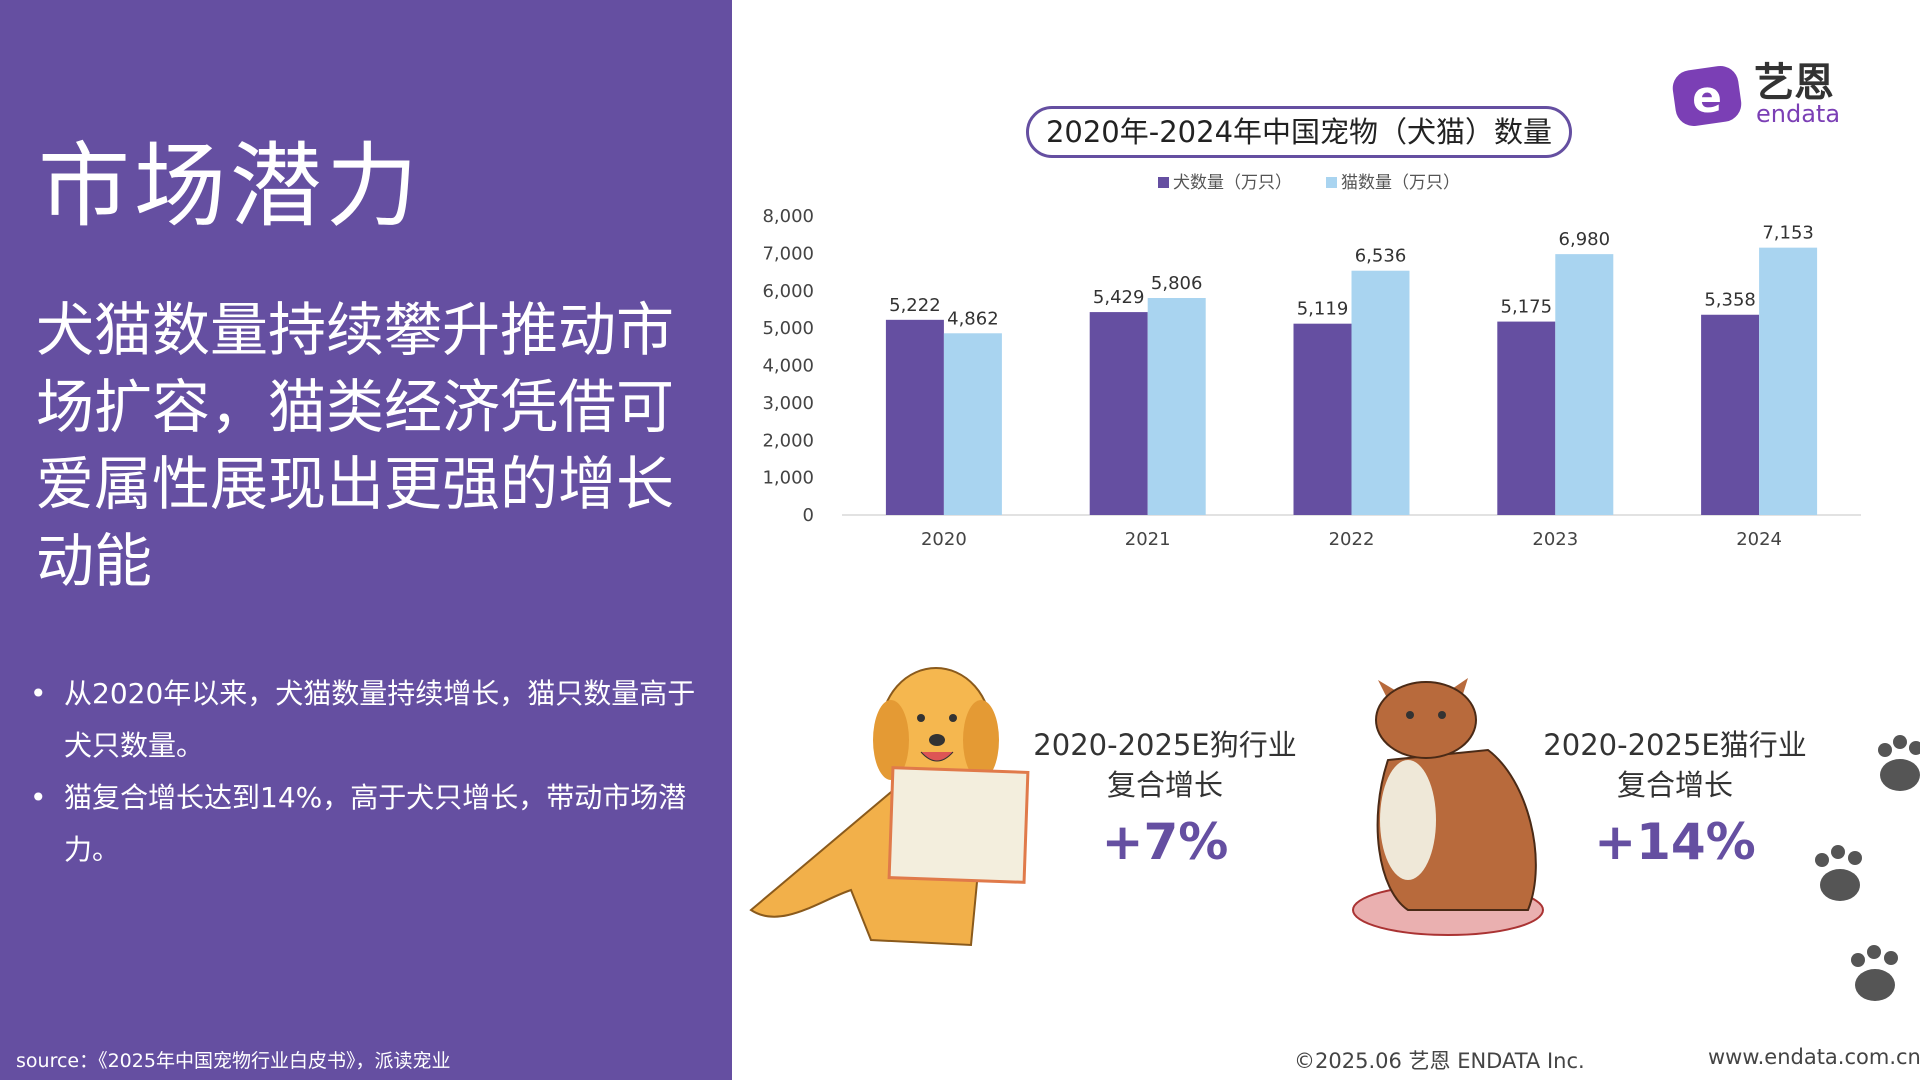  Describe the element at coordinates (944, 539) in the screenshot. I see `x-tick-label: 2020` at that location.